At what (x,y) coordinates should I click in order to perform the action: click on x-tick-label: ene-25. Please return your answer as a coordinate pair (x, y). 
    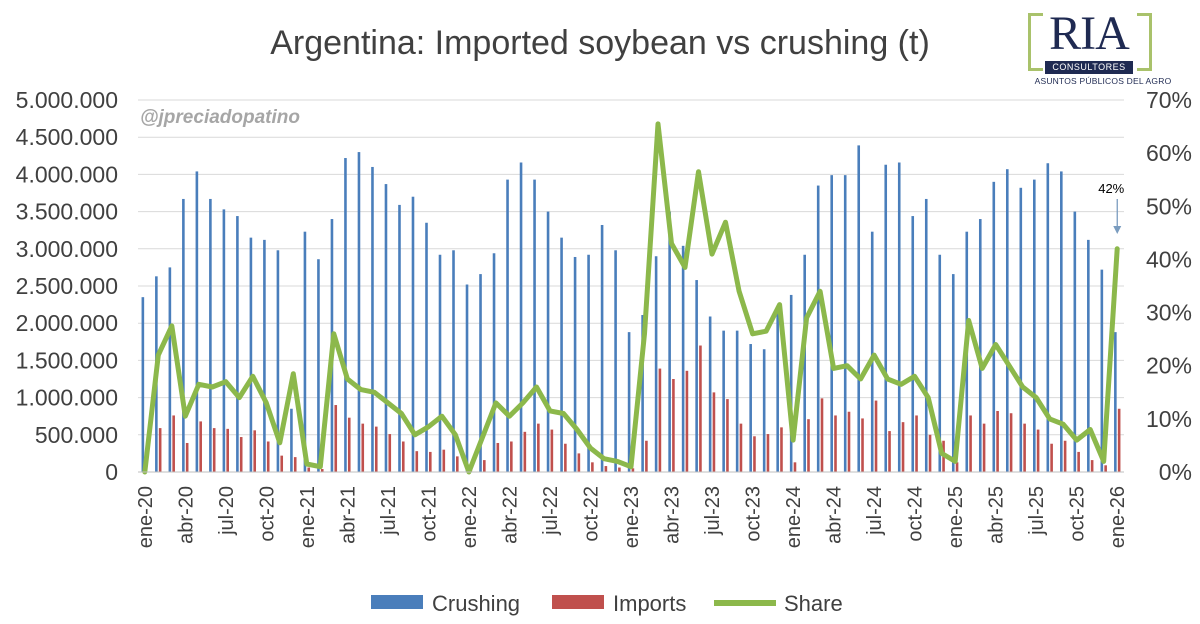
    Looking at the image, I should click on (956, 517).